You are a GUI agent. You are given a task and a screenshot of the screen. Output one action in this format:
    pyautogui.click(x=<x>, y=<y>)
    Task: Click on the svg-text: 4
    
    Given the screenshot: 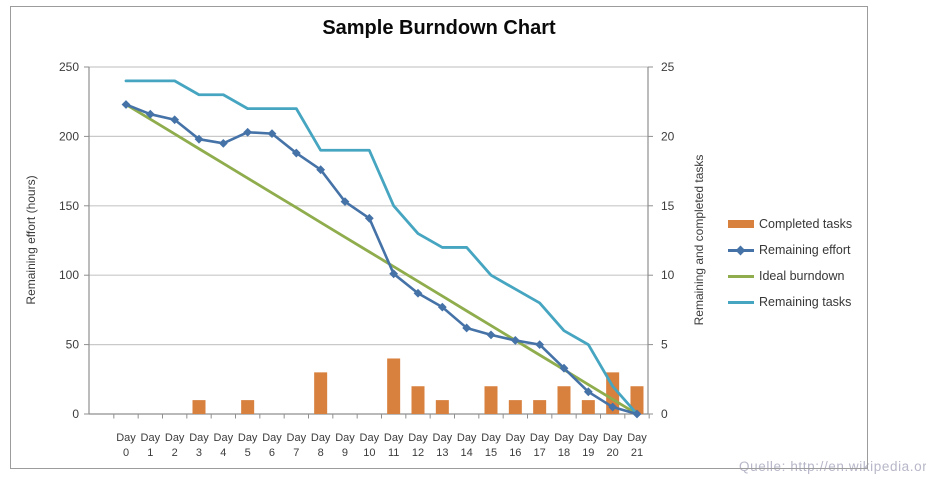 What is the action you would take?
    pyautogui.click(x=223, y=453)
    